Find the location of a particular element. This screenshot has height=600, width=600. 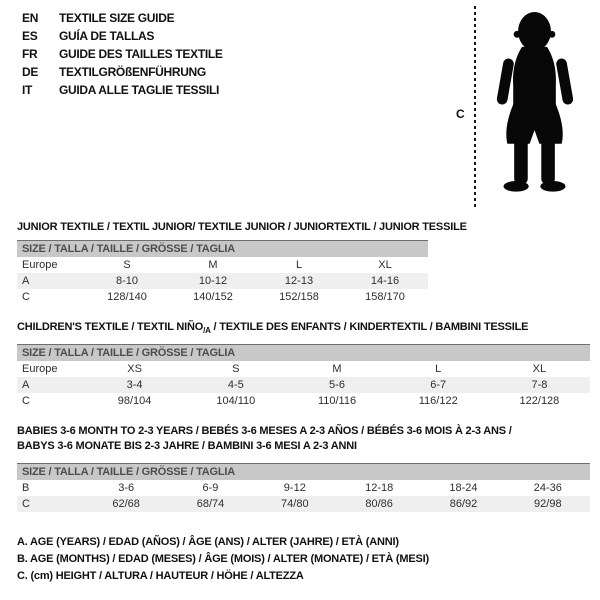

table-cell: 62/68 is located at coordinates (126, 504).